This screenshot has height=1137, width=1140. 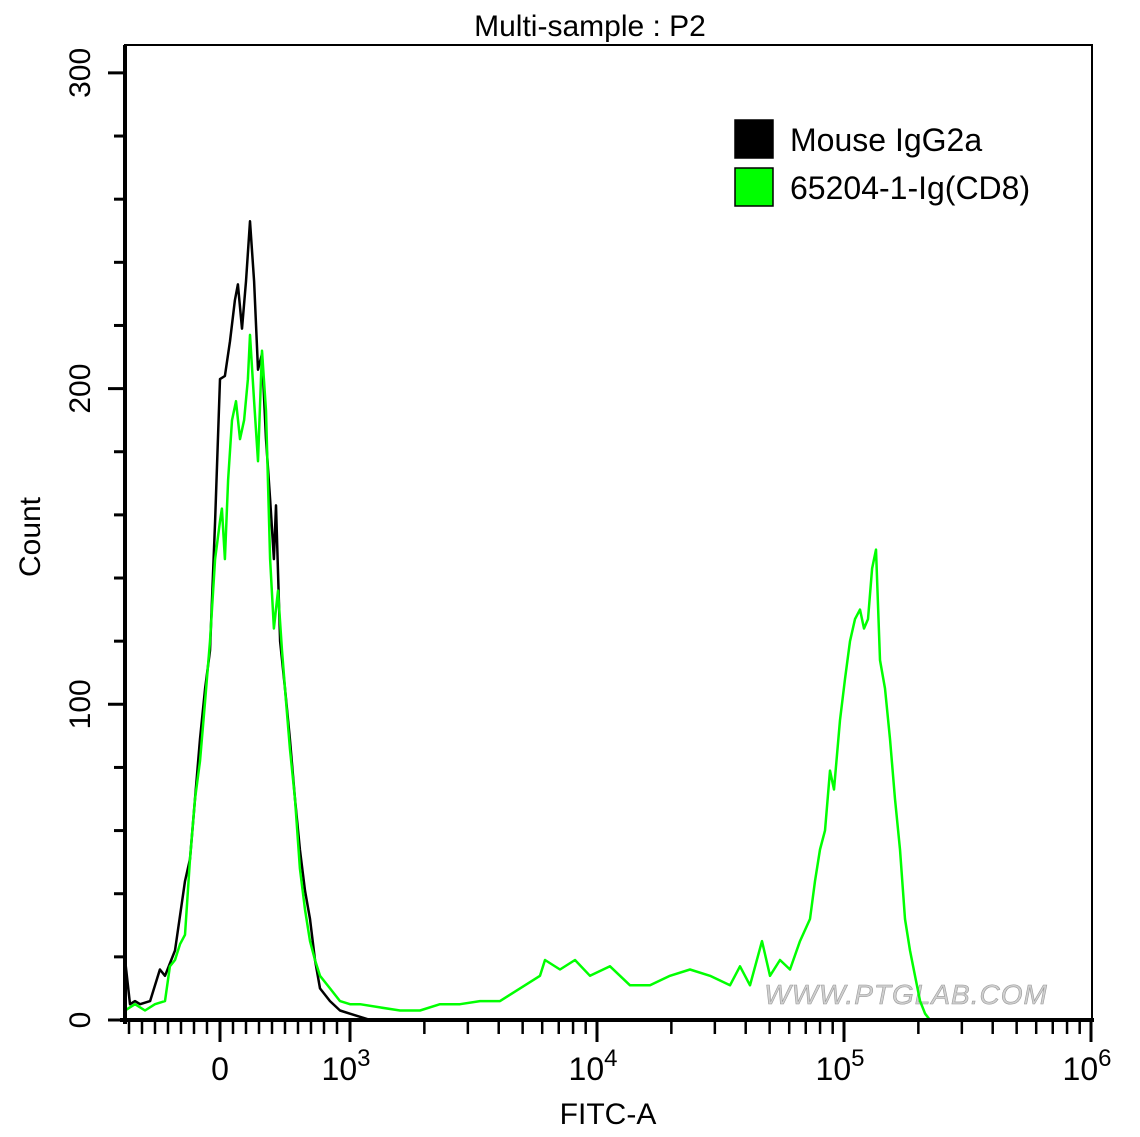 What do you see at coordinates (80, 73) in the screenshot?
I see `y-tick-label: 300` at bounding box center [80, 73].